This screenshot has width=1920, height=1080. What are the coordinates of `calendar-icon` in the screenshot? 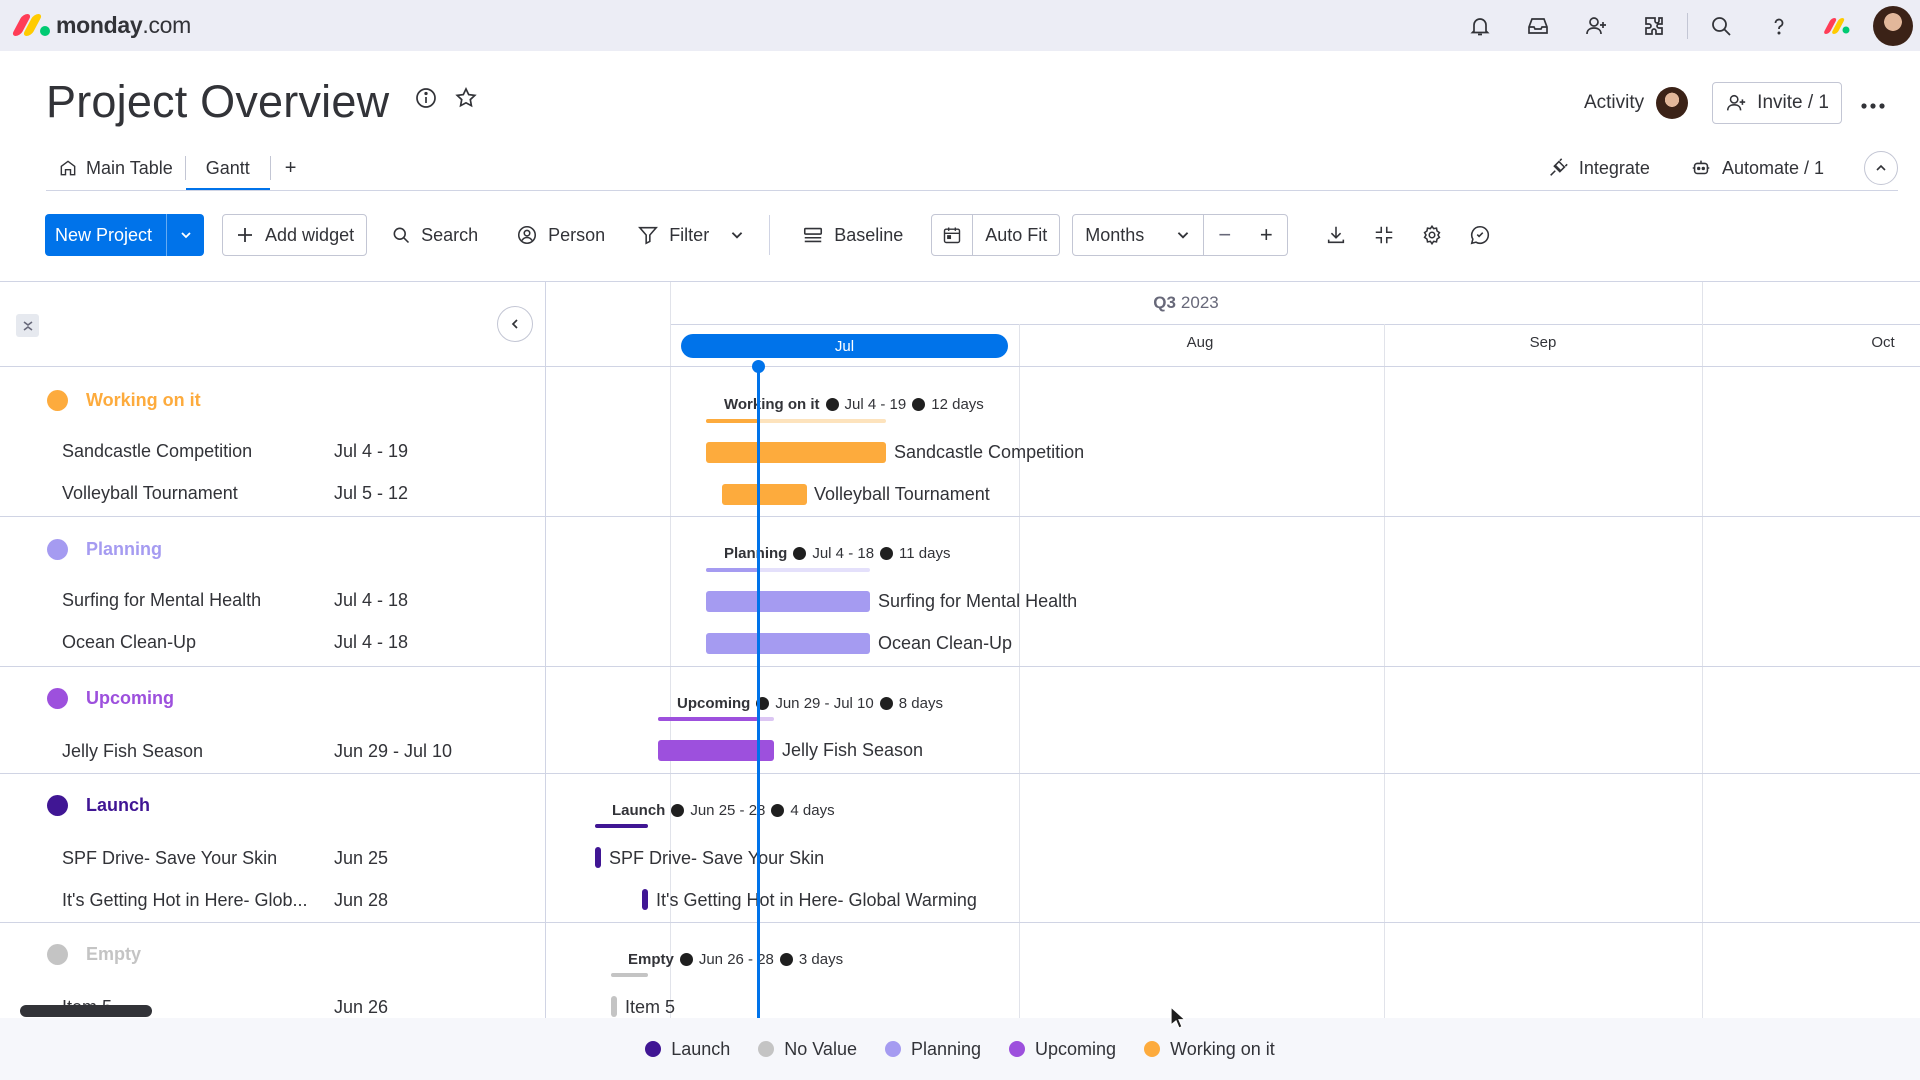 It's located at (952, 235).